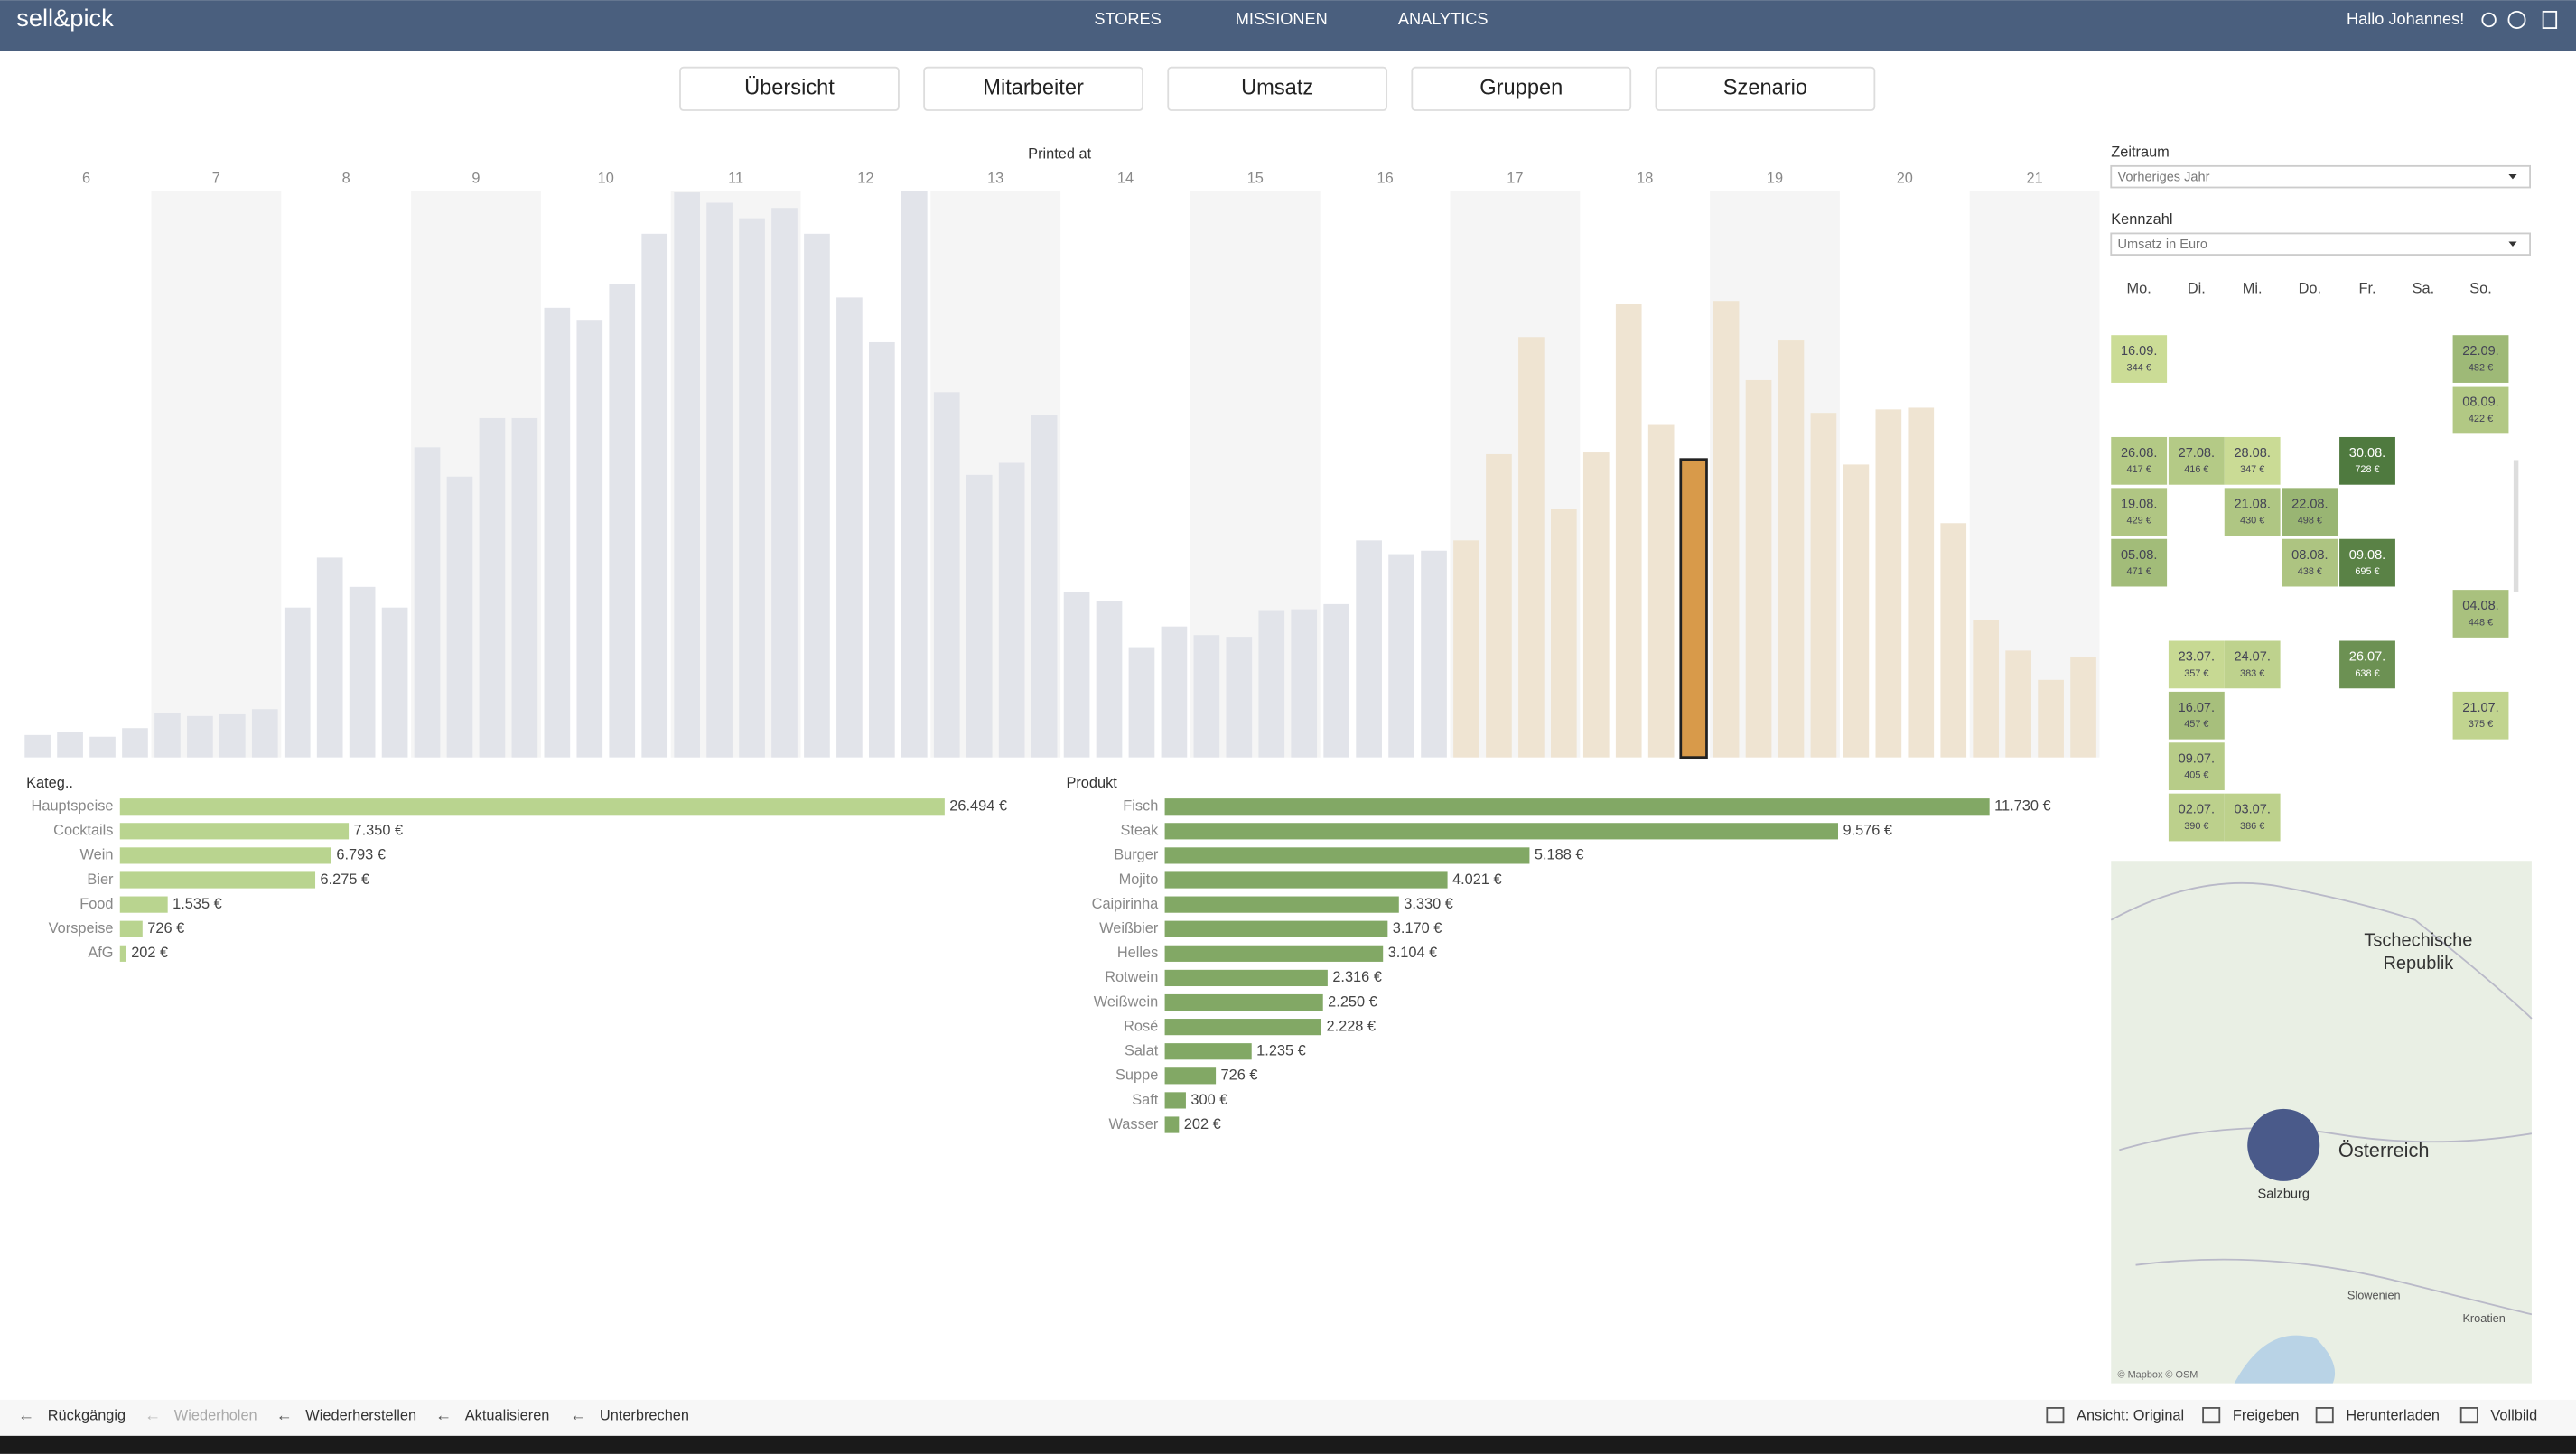 The height and width of the screenshot is (1454, 2576). I want to click on nav-link: STORES, so click(1127, 19).